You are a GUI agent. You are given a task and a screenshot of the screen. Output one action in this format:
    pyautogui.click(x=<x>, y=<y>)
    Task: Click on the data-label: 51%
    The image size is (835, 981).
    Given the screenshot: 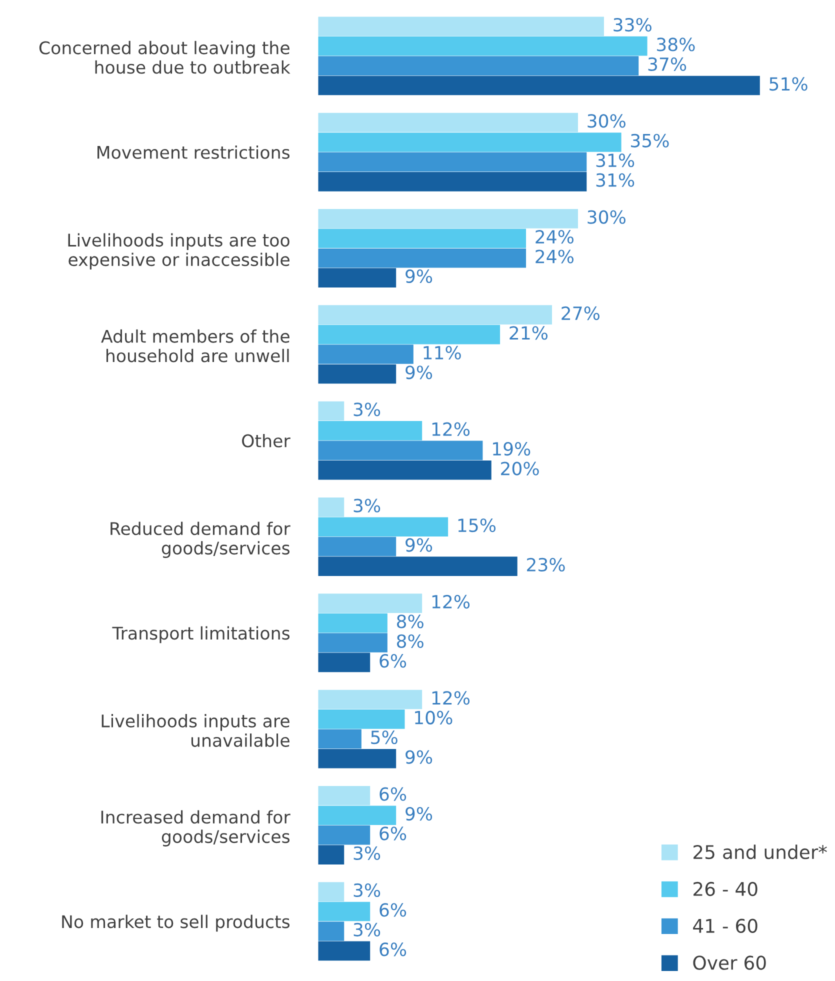 What is the action you would take?
    pyautogui.click(x=789, y=84)
    